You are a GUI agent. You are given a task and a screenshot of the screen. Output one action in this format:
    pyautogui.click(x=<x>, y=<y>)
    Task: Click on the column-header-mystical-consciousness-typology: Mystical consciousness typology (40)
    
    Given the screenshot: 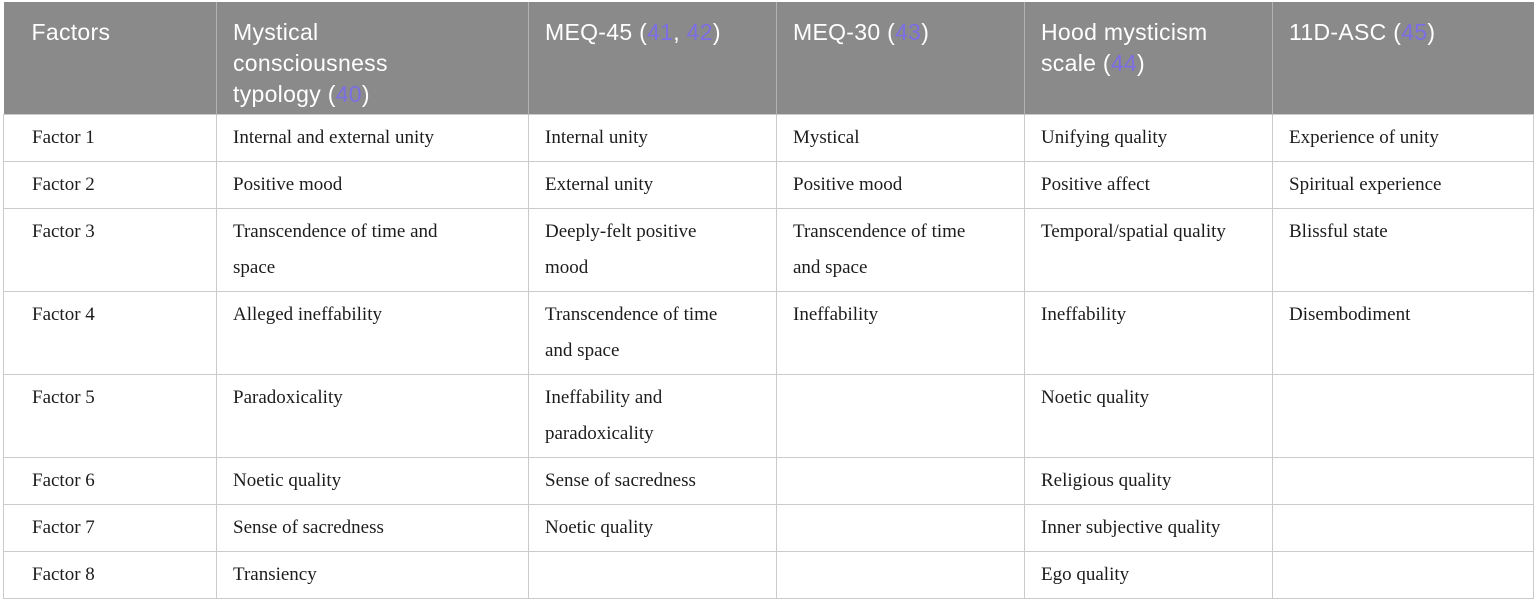 What is the action you would take?
    pyautogui.click(x=372, y=58)
    